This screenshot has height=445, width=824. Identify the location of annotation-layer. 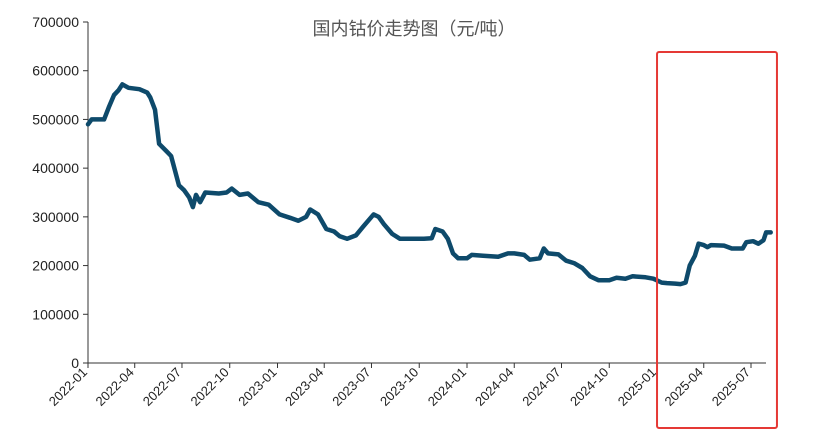
(717, 240).